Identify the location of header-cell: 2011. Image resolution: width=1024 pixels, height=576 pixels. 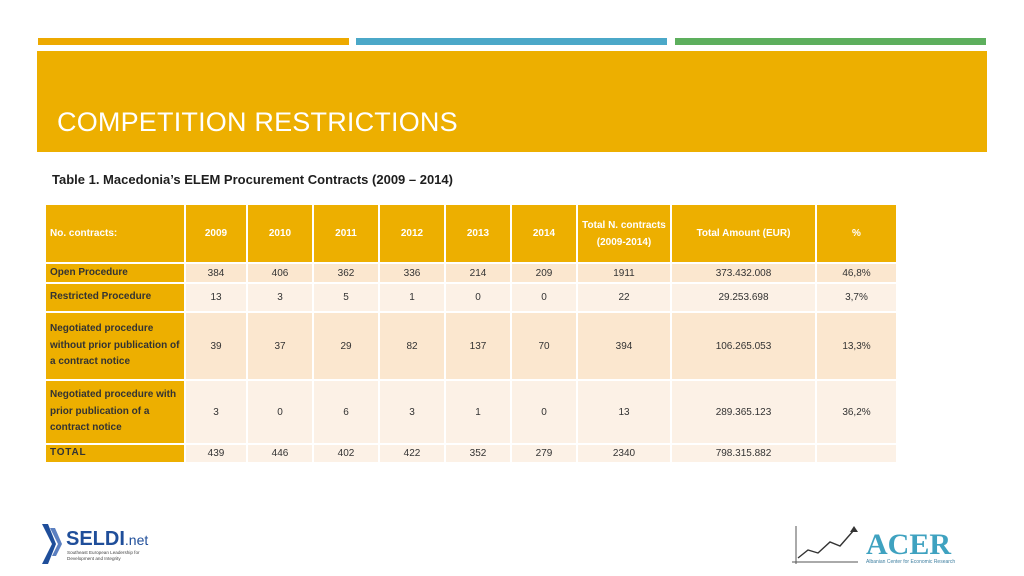
(346, 233).